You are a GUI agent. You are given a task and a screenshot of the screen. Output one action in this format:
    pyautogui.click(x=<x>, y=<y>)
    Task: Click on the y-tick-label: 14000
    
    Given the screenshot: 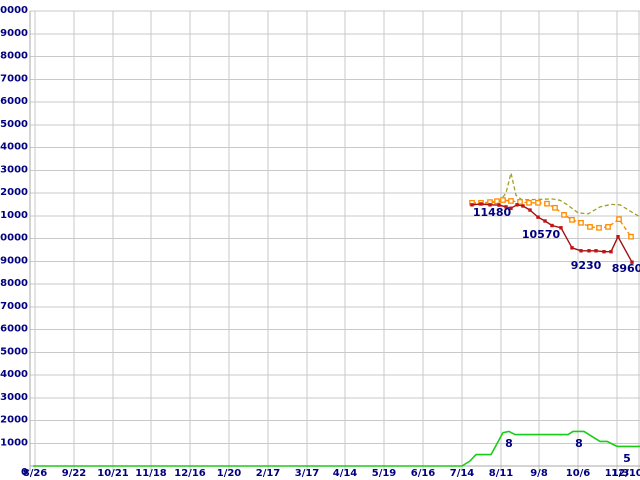 What is the action you would take?
    pyautogui.click(x=14, y=147)
    